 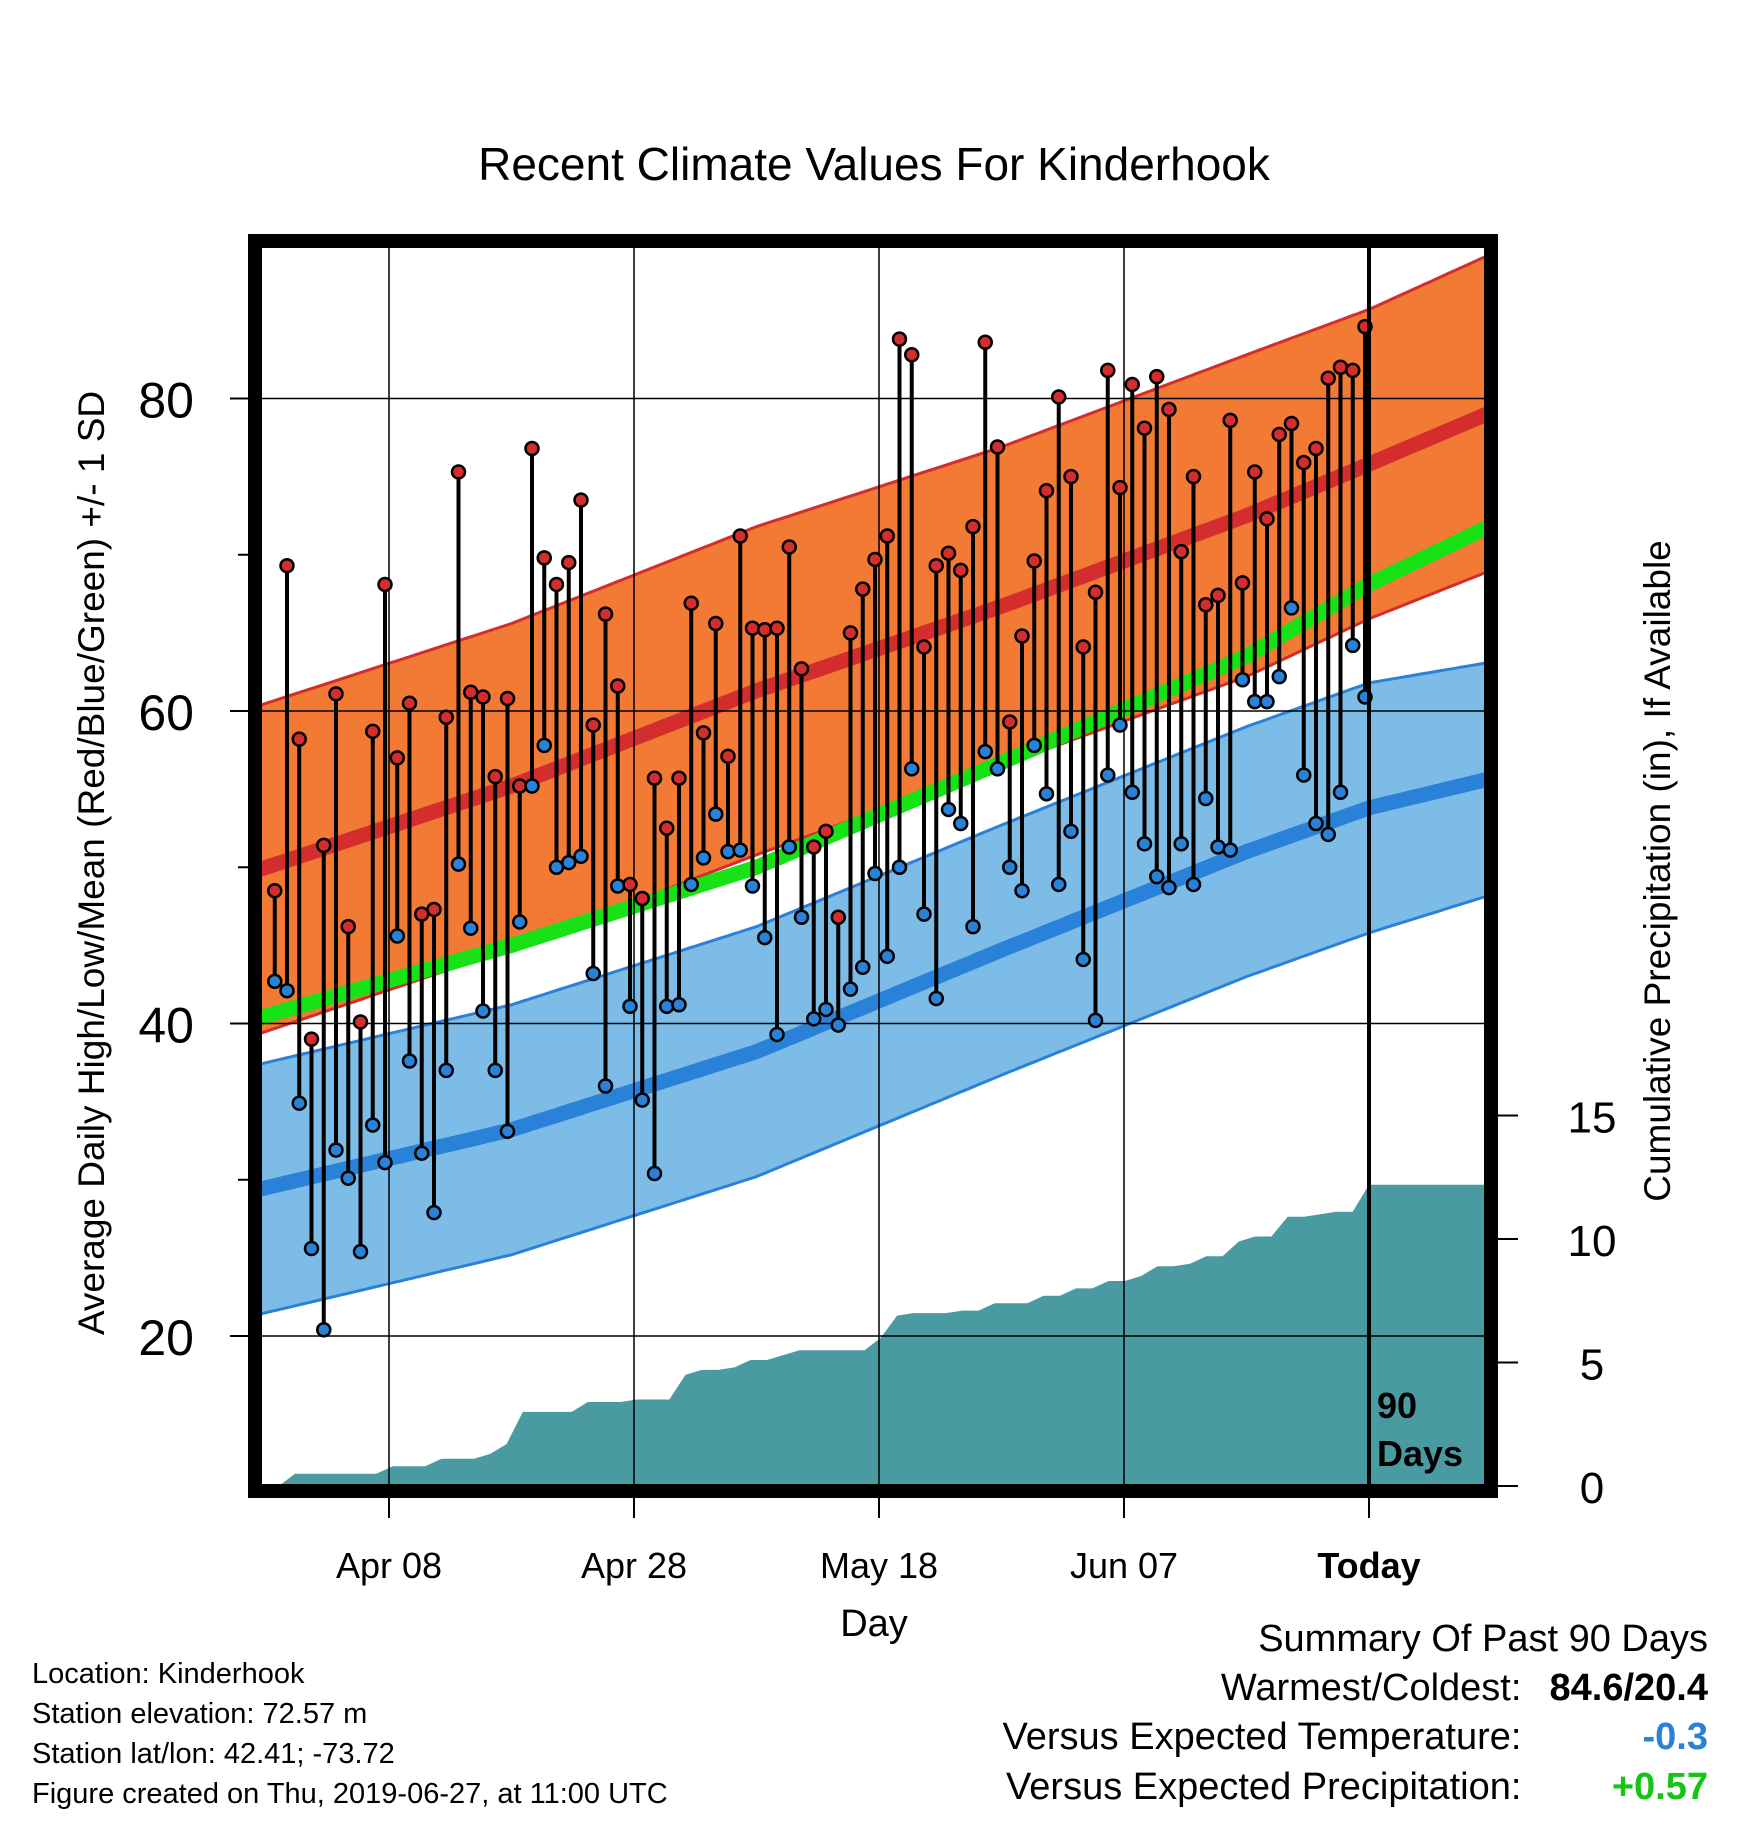 What do you see at coordinates (1371, 1688) in the screenshot?
I see `warmest-label: Warmest/Coldest:` at bounding box center [1371, 1688].